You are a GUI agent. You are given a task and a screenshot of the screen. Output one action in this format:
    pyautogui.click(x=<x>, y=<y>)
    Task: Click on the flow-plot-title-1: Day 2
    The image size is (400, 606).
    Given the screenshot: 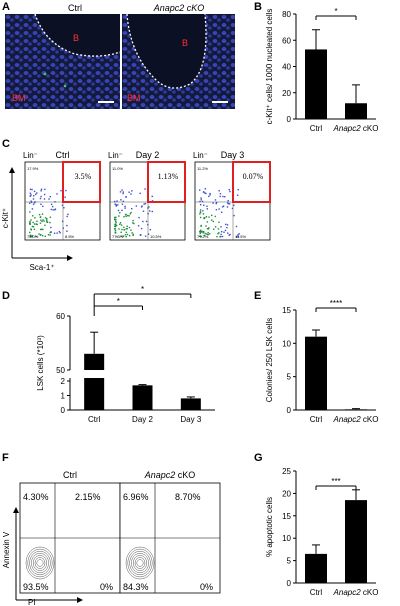 What is the action you would take?
    pyautogui.click(x=148, y=155)
    